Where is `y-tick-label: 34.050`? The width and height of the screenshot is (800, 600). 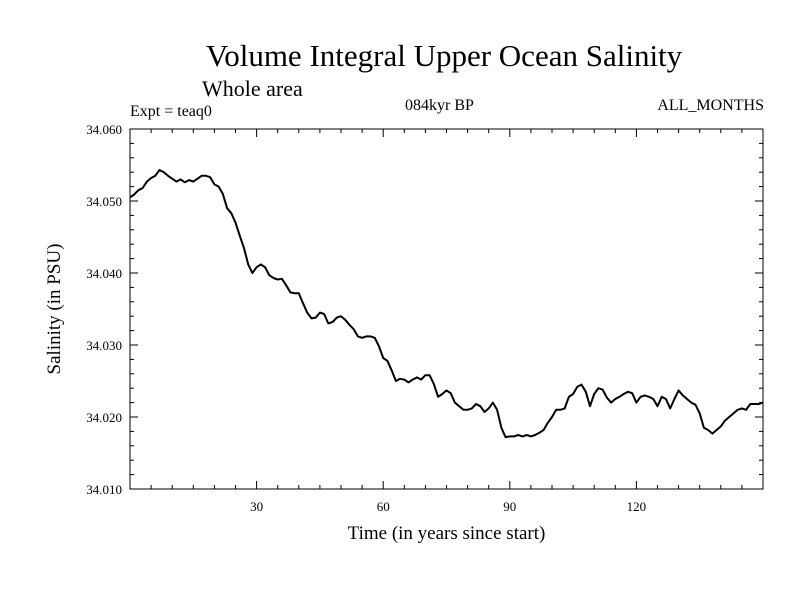 y-tick-label: 34.050 is located at coordinates (104, 201).